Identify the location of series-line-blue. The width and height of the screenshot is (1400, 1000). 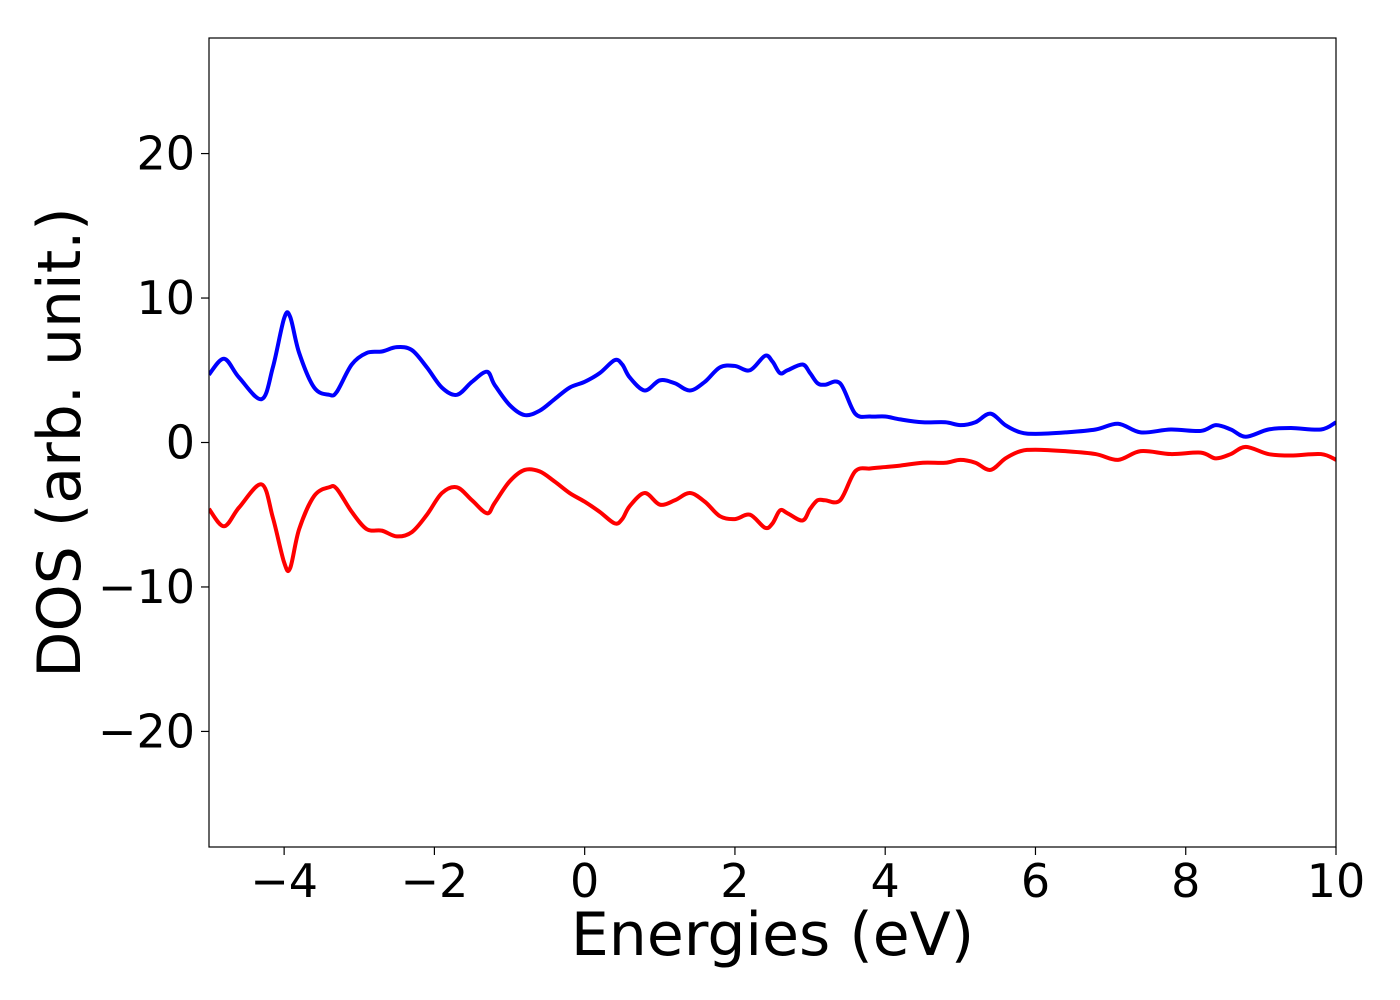
(772, 374).